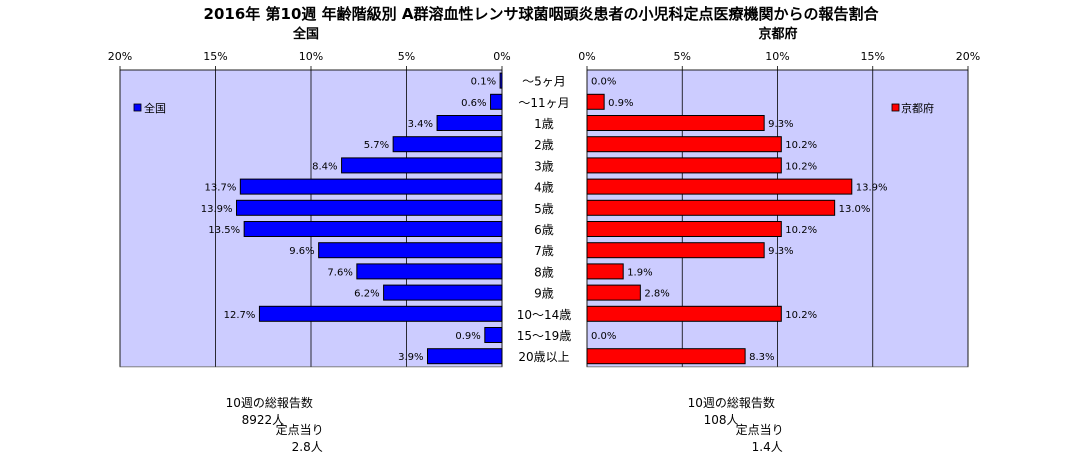 The image size is (1083, 455). I want to click on left-data-label: 6.2%, so click(366, 294).